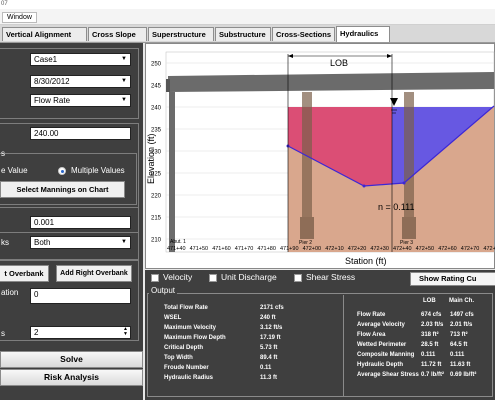  Describe the element at coordinates (489, 249) in the screenshot. I see `x-tick-label: 472+8` at that location.